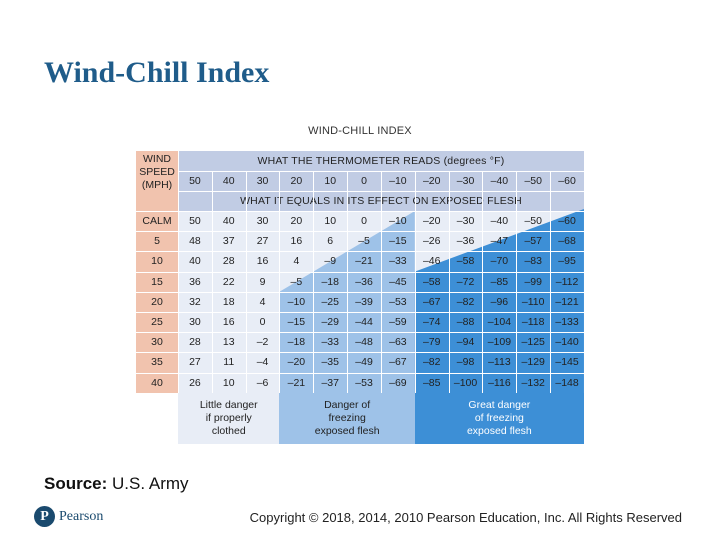 The height and width of the screenshot is (540, 720). Describe the element at coordinates (195, 382) in the screenshot. I see `wind-chill-value-cell: 26` at that location.